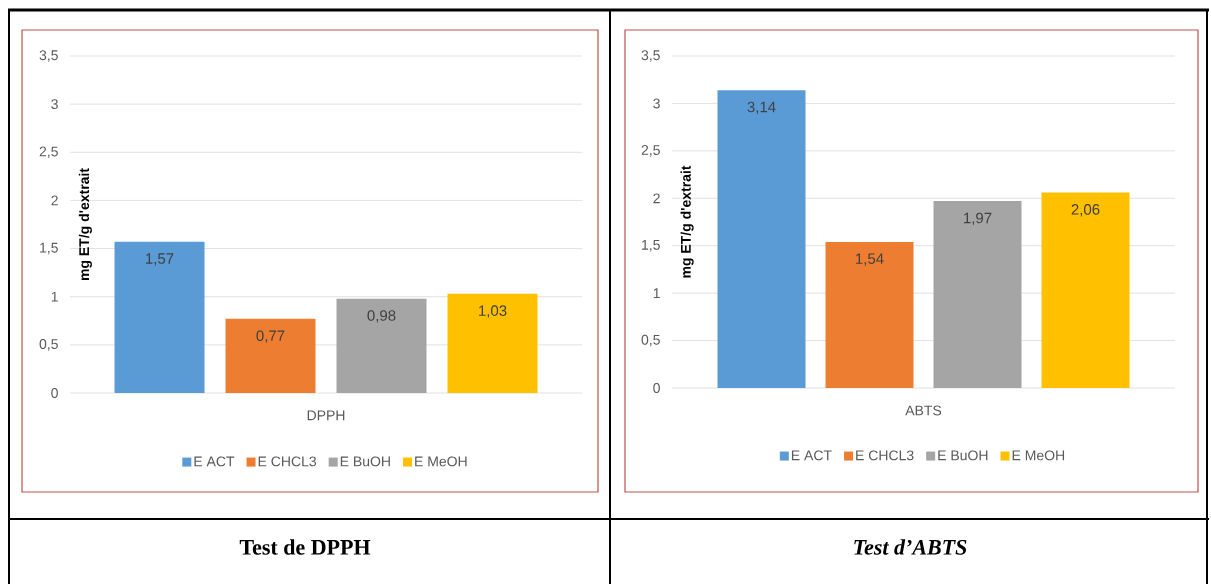 This screenshot has width=1211, height=584. Describe the element at coordinates (326, 415) in the screenshot. I see `x-tick-label: DPPH` at that location.